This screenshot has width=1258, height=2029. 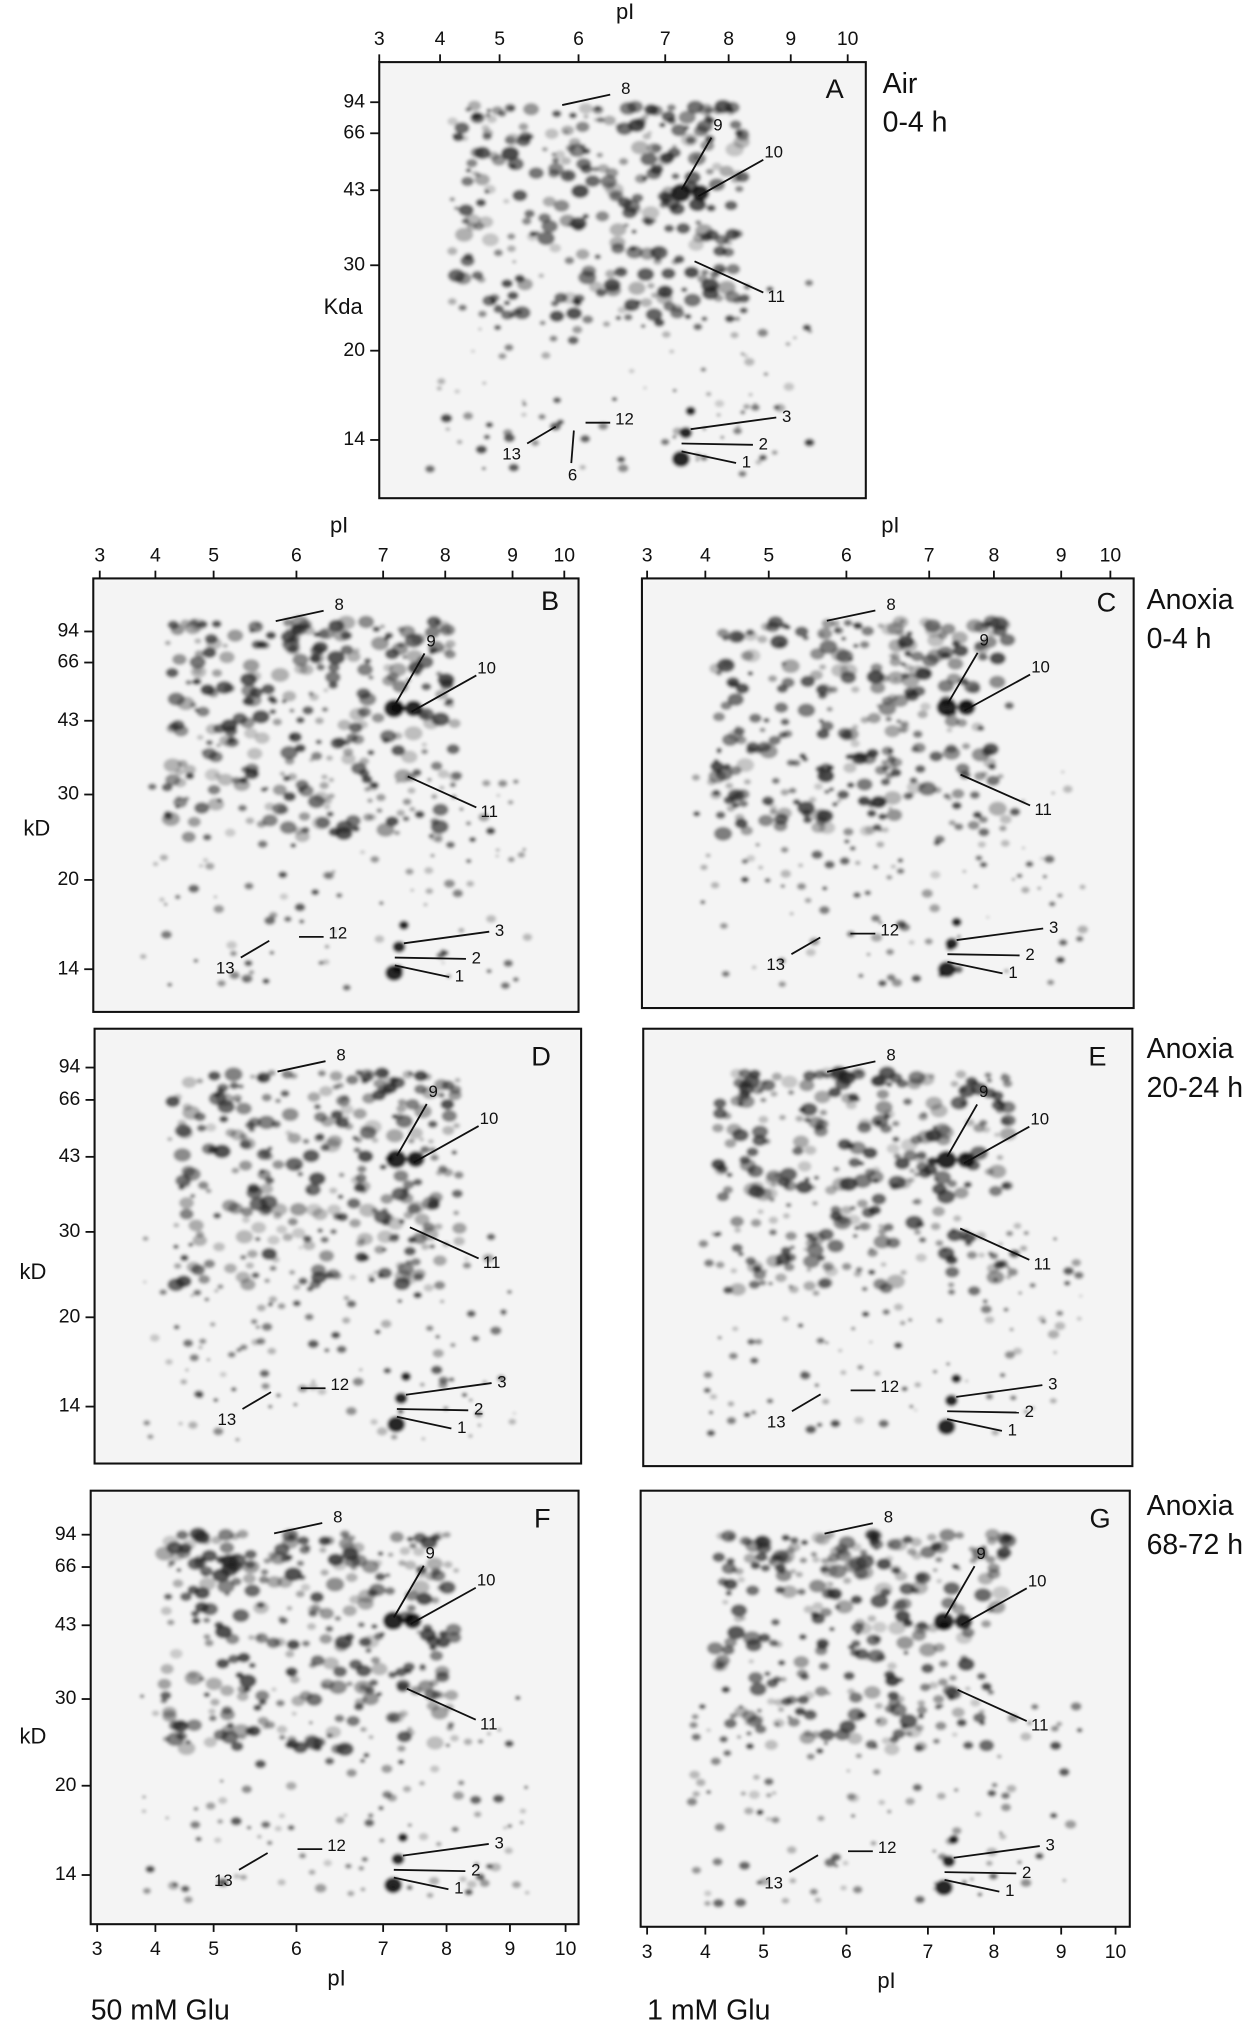 I want to click on spot-label: 13, so click(x=773, y=1882).